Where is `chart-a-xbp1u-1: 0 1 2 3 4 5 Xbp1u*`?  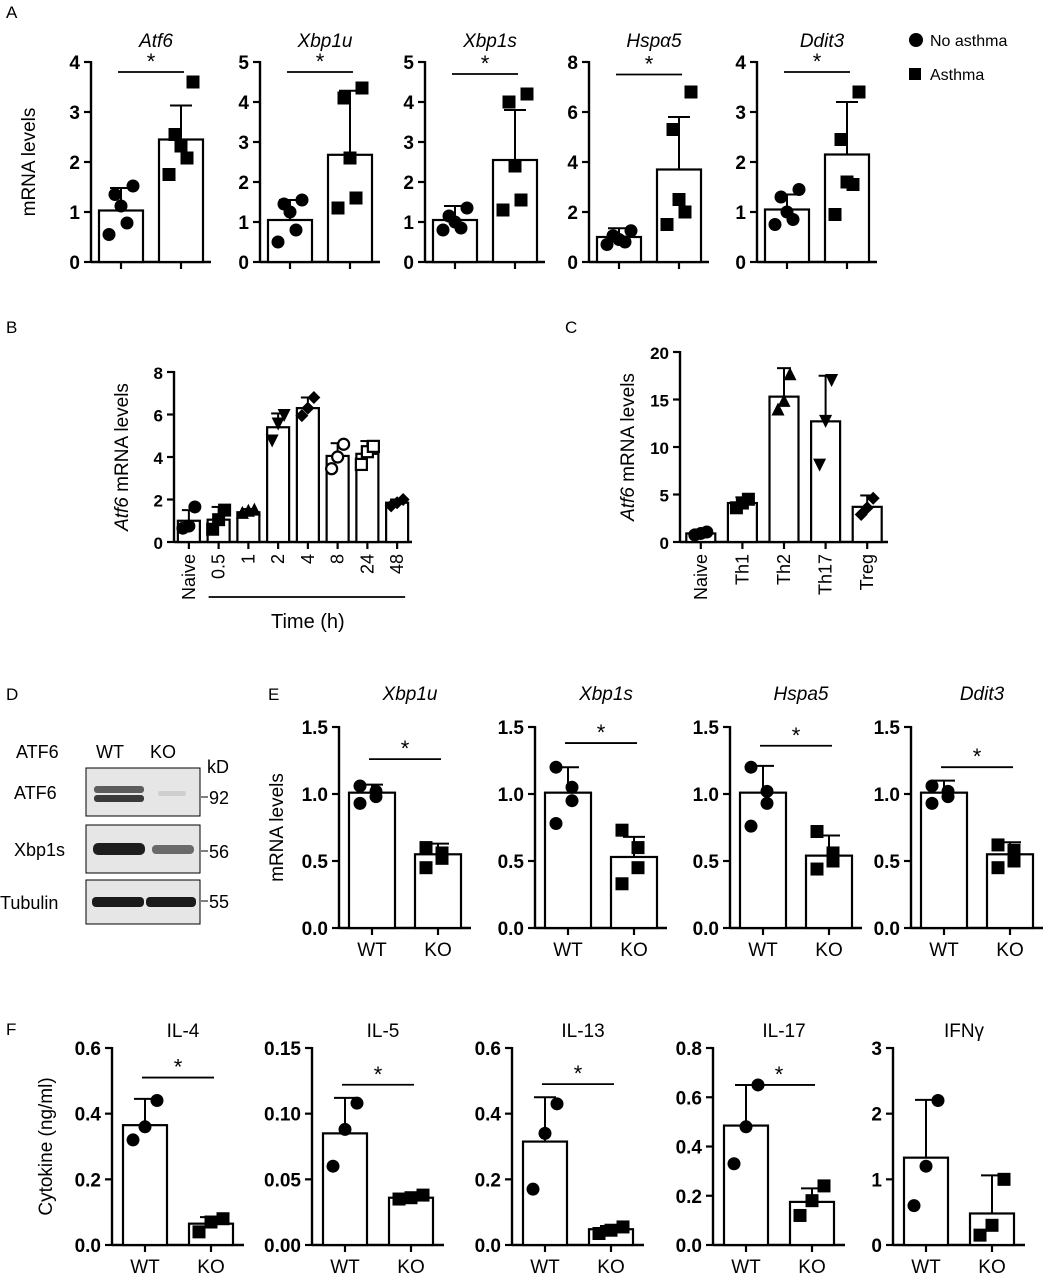
chart-a-xbp1u-1: 0 1 2 3 4 5 Xbp1u* is located at coordinates (309, 152).